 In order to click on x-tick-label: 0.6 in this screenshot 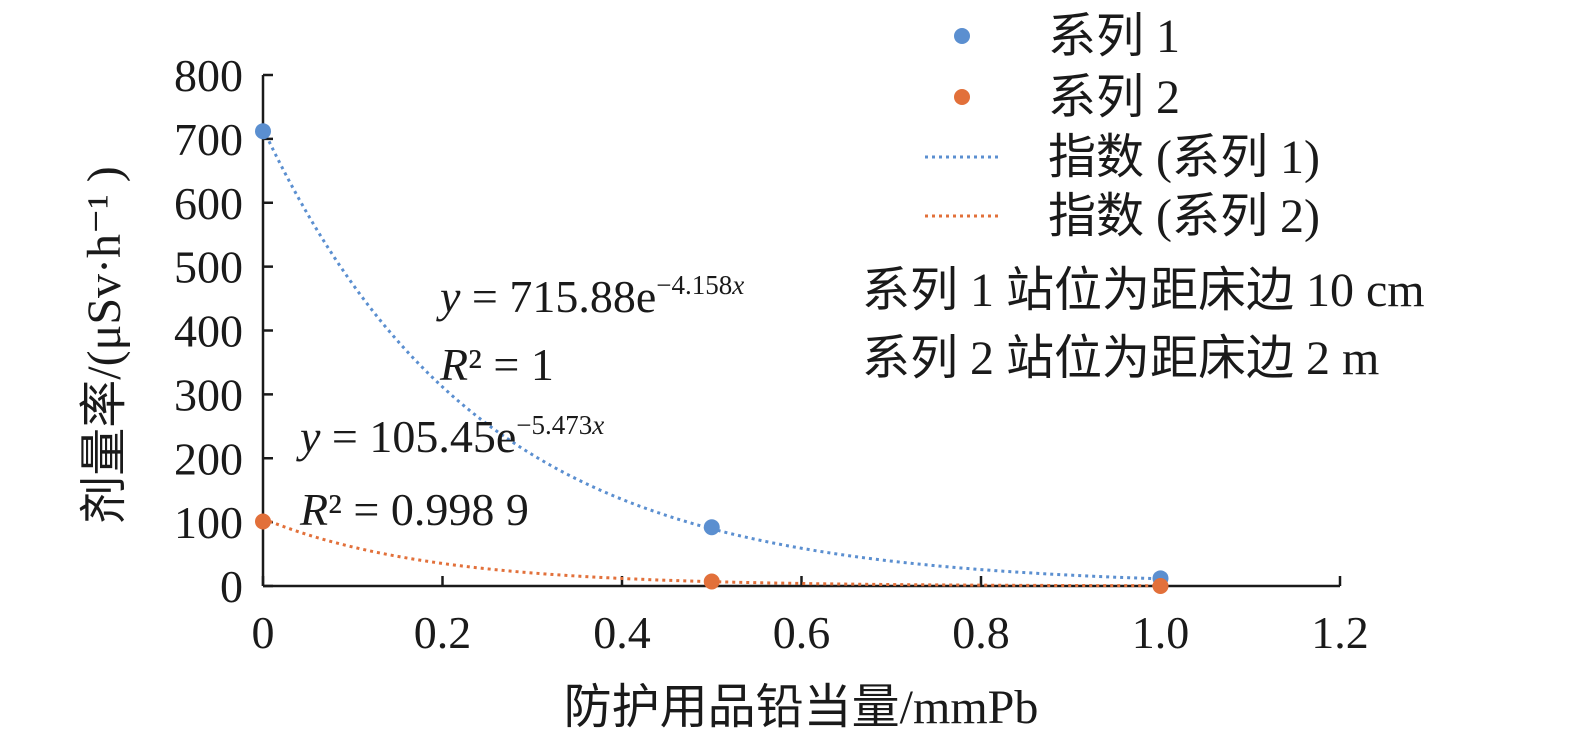, I will do `click(802, 632)`.